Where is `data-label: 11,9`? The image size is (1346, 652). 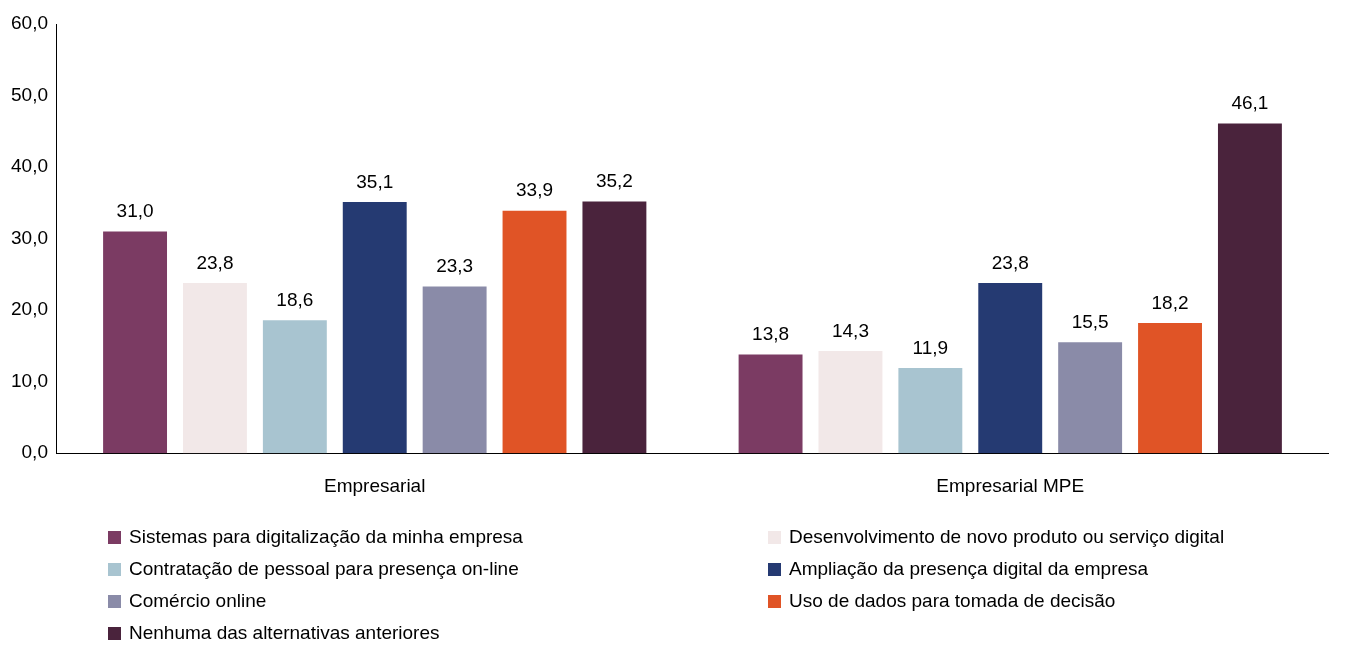 data-label: 11,9 is located at coordinates (930, 347).